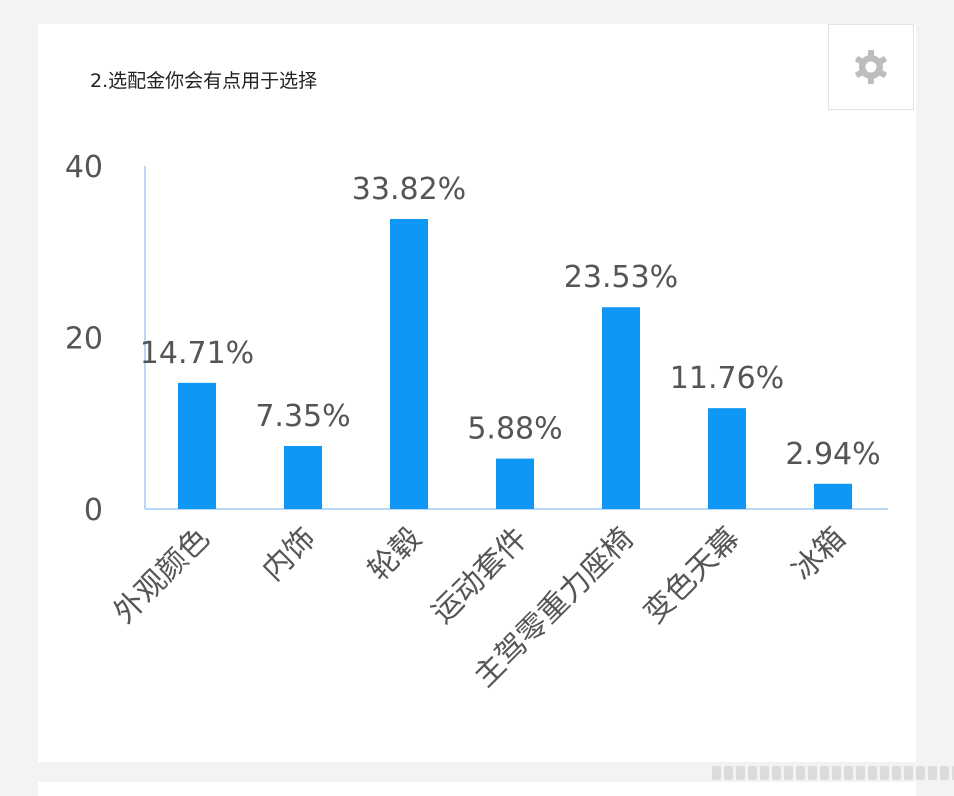 The image size is (954, 796). Describe the element at coordinates (288, 554) in the screenshot. I see `category-label: 内饰` at that location.